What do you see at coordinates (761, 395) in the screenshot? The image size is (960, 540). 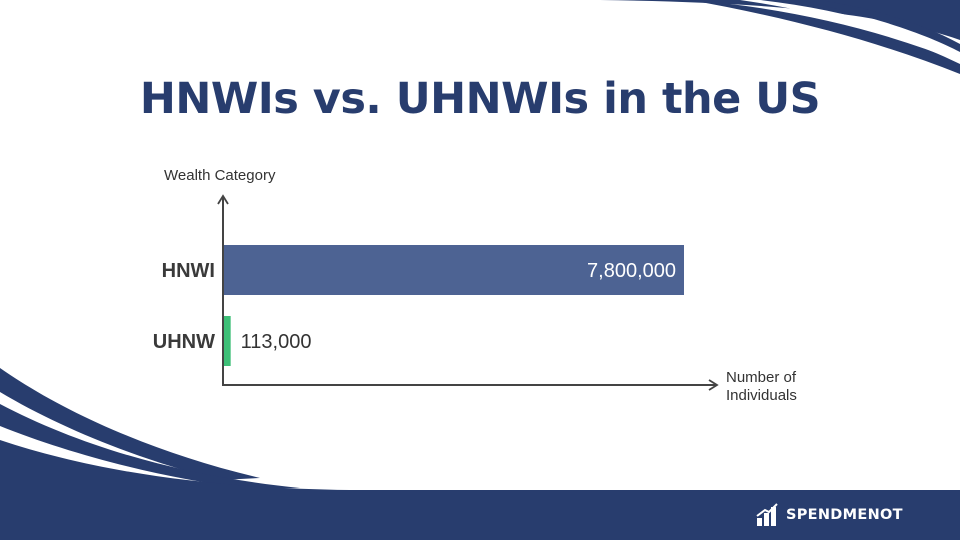 I see `x-axis-label-line-2: Individuals` at bounding box center [761, 395].